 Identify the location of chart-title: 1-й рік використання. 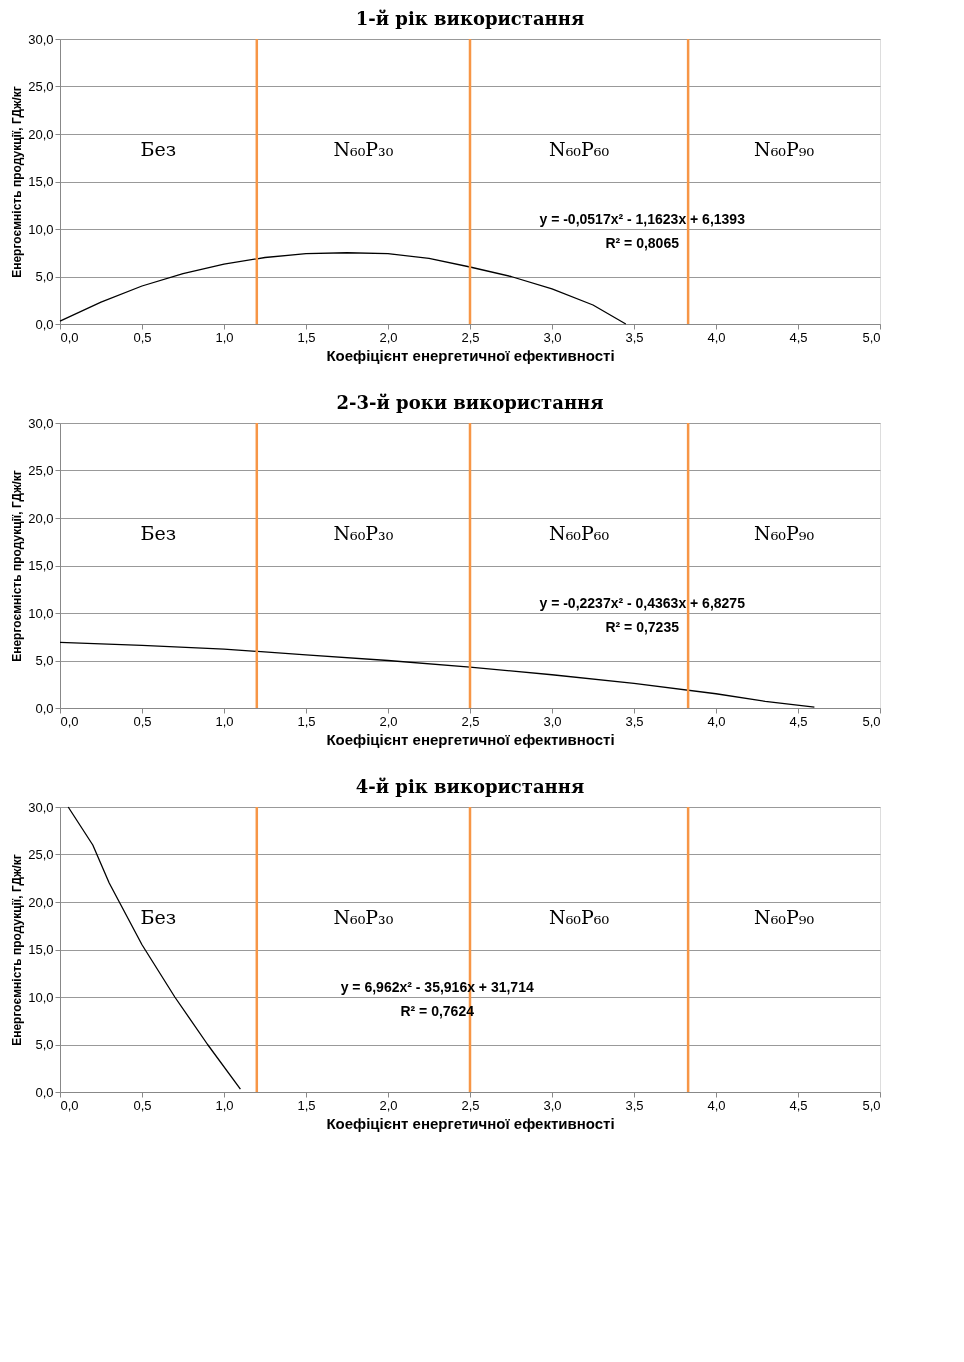
(470, 18).